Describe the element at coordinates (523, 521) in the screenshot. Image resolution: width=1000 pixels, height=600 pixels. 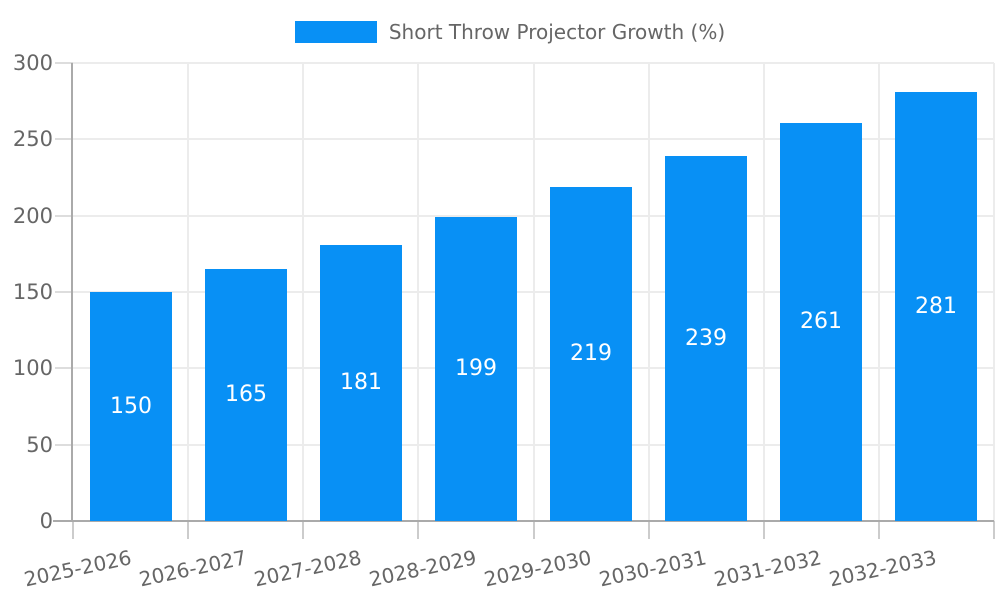
I see `x-axis-line` at that location.